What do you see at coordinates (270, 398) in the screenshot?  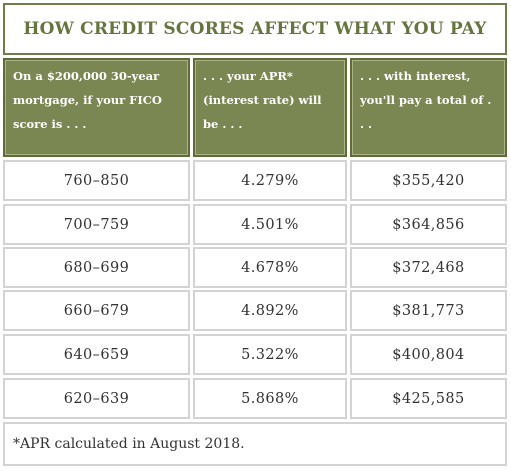 I see `table-cell: 5.868%` at bounding box center [270, 398].